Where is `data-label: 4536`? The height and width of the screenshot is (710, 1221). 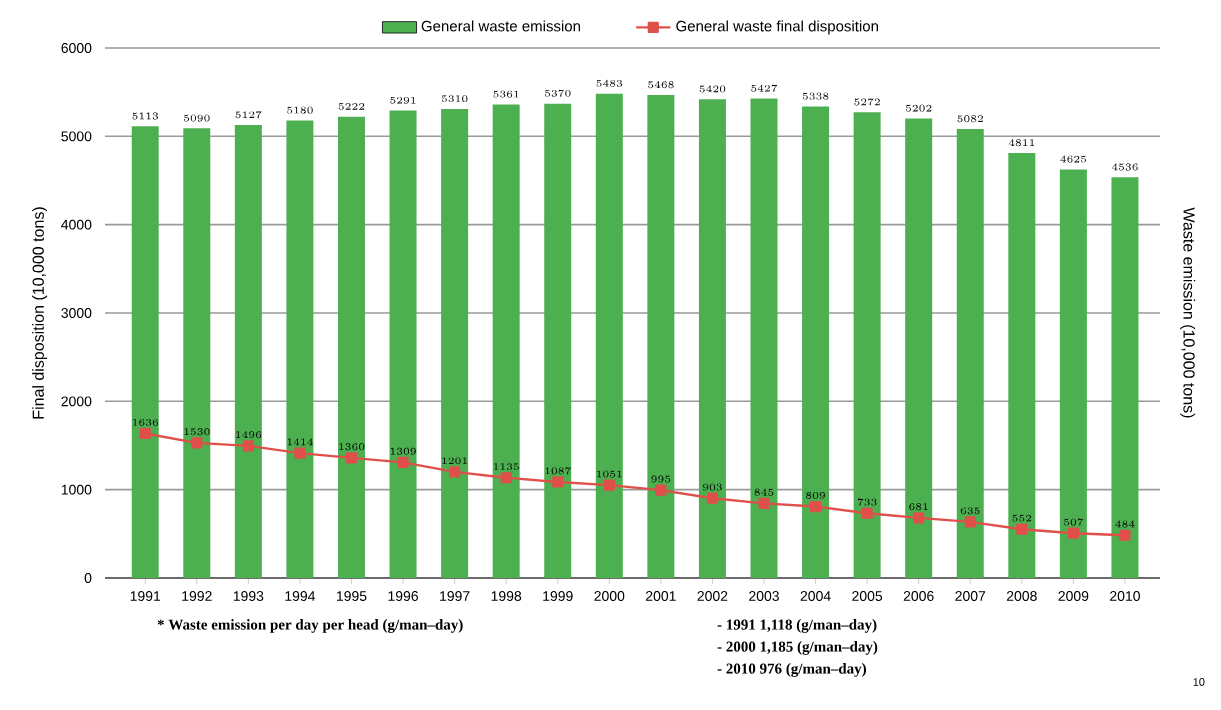
data-label: 4536 is located at coordinates (1124, 167).